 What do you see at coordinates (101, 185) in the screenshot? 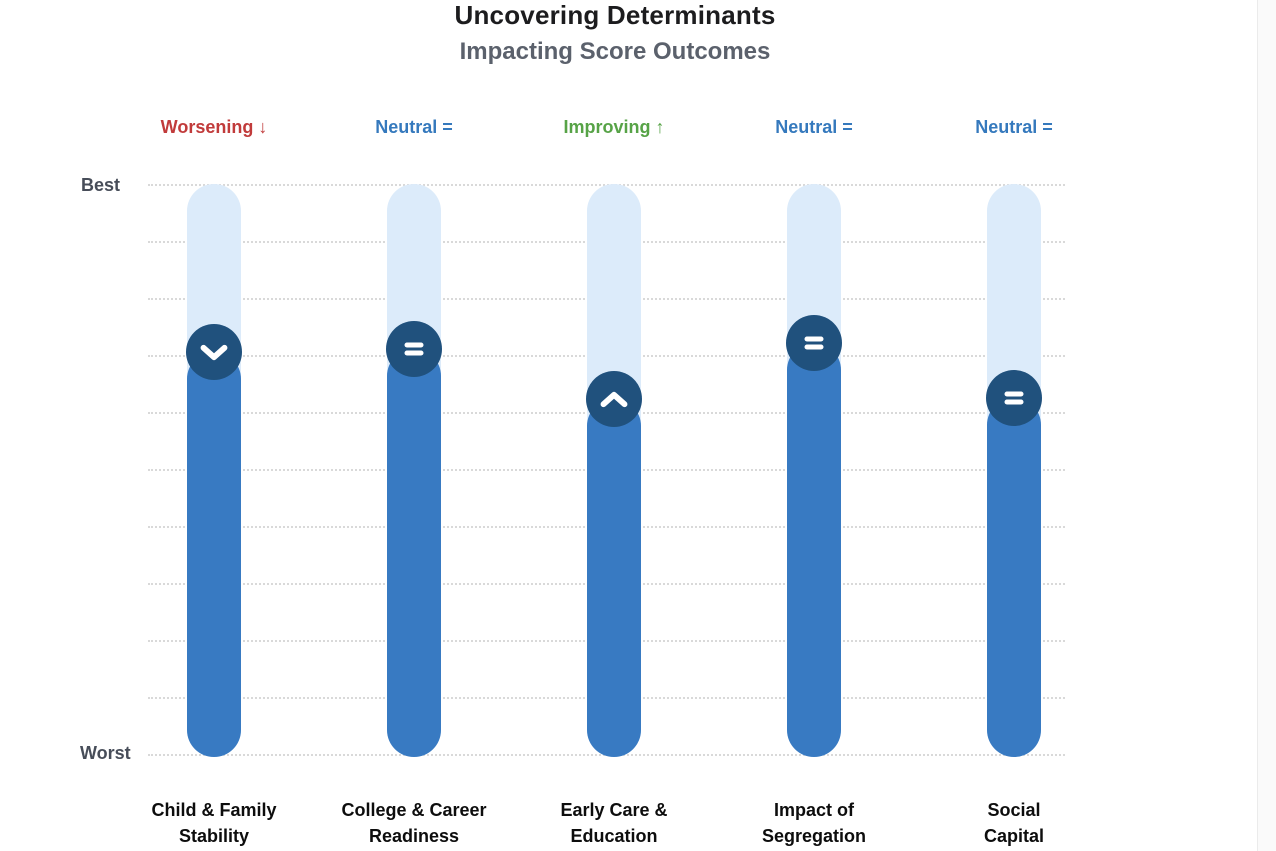
I see `axis-label-best: Best` at bounding box center [101, 185].